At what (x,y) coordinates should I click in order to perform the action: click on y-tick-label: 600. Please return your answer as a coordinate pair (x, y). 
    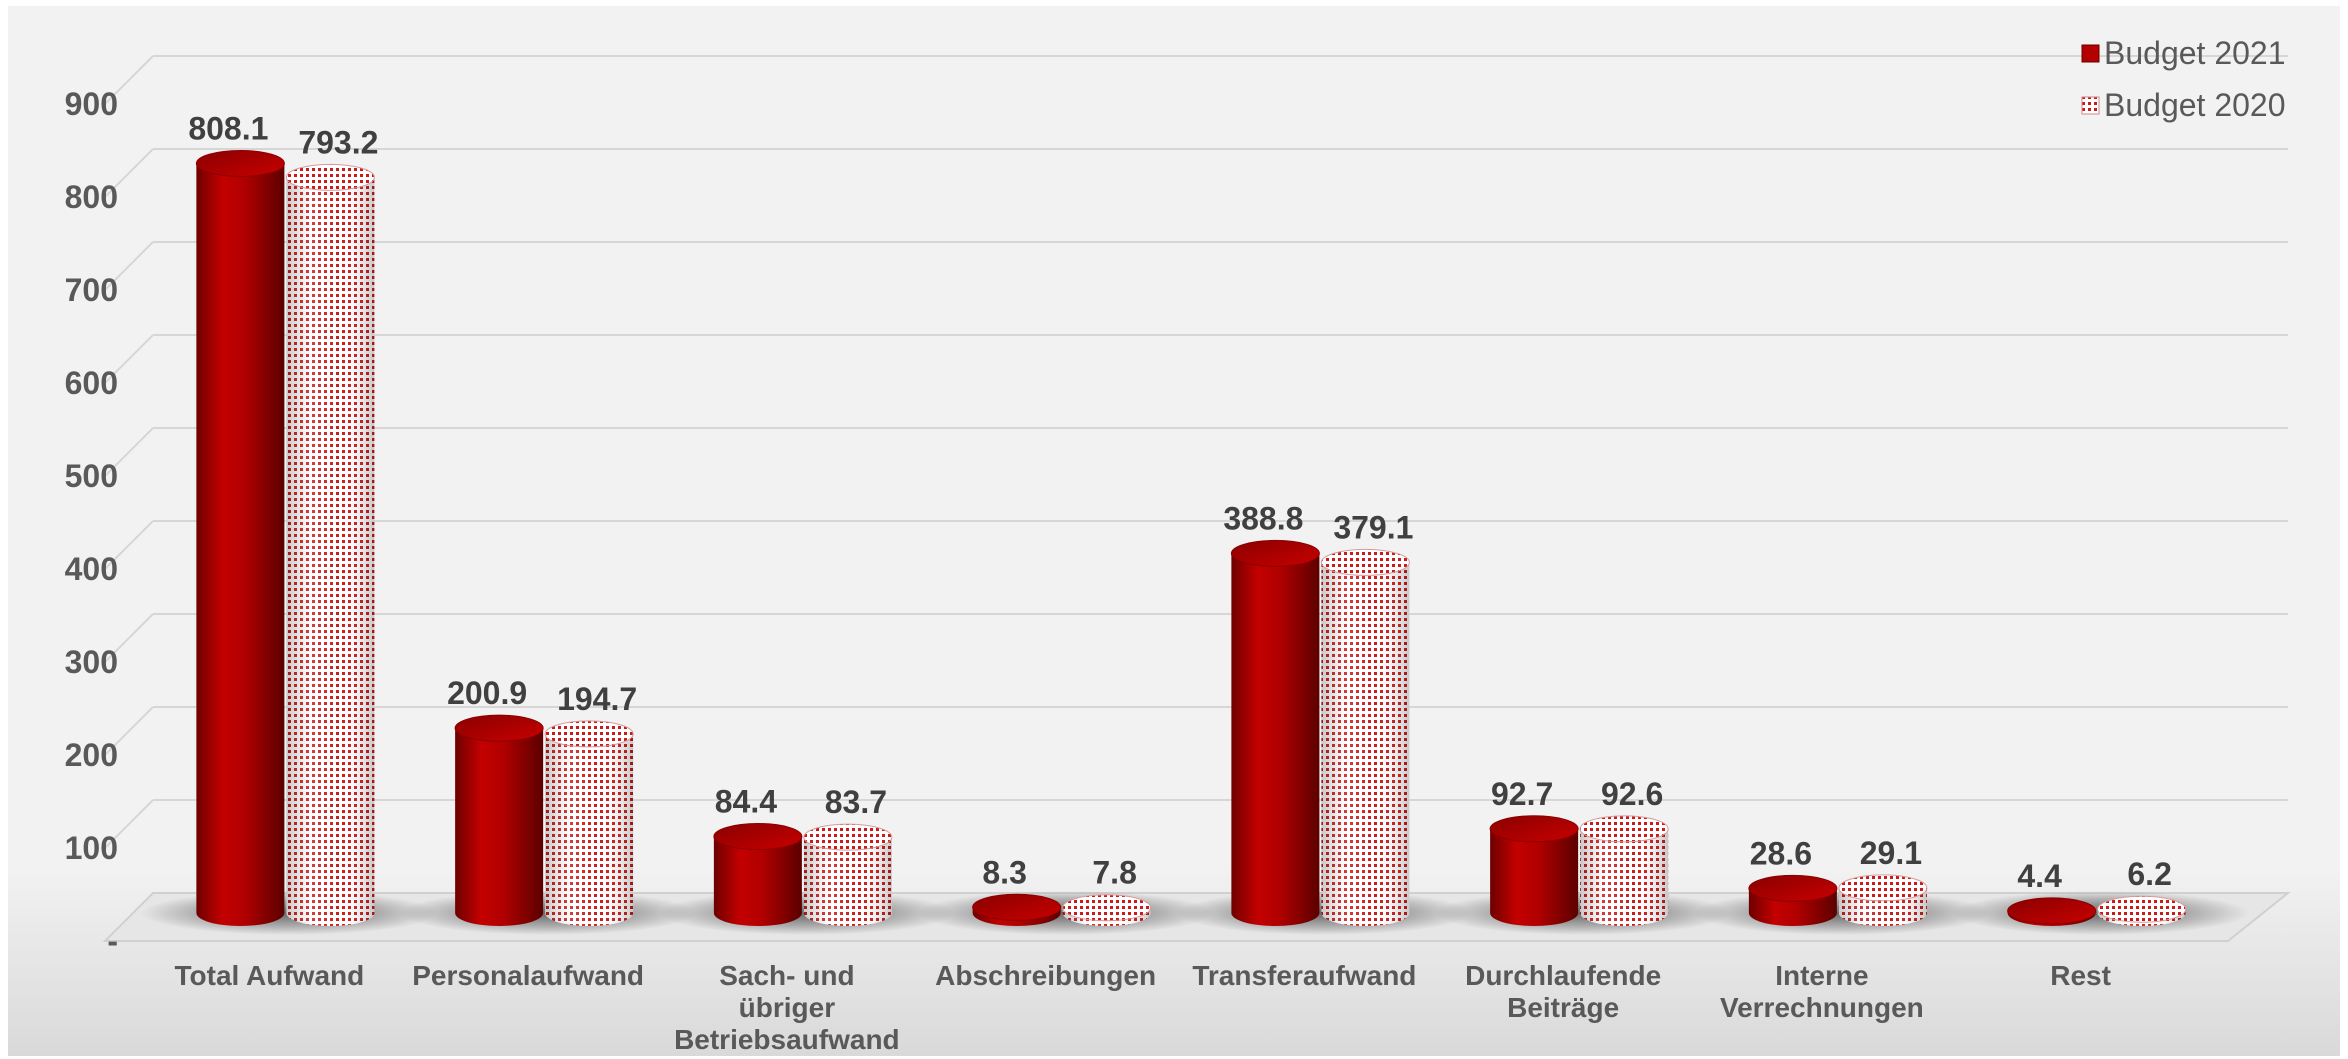
    Looking at the image, I should click on (91, 383).